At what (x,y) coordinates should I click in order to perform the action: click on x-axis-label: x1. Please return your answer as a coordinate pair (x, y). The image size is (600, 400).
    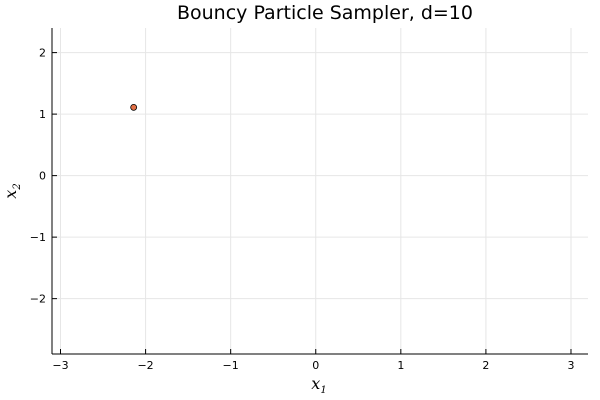
    Looking at the image, I should click on (318, 385).